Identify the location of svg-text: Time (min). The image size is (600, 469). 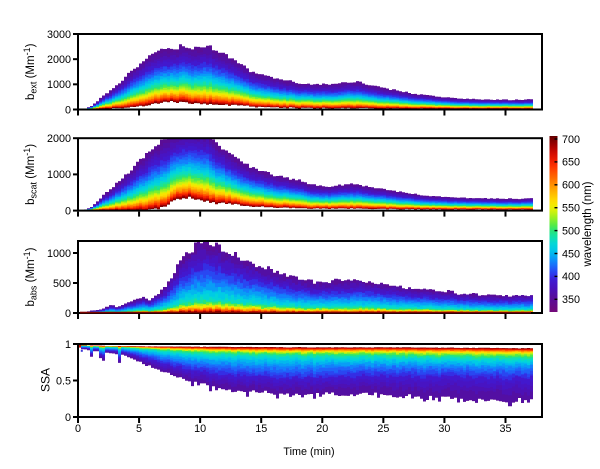
(308, 452).